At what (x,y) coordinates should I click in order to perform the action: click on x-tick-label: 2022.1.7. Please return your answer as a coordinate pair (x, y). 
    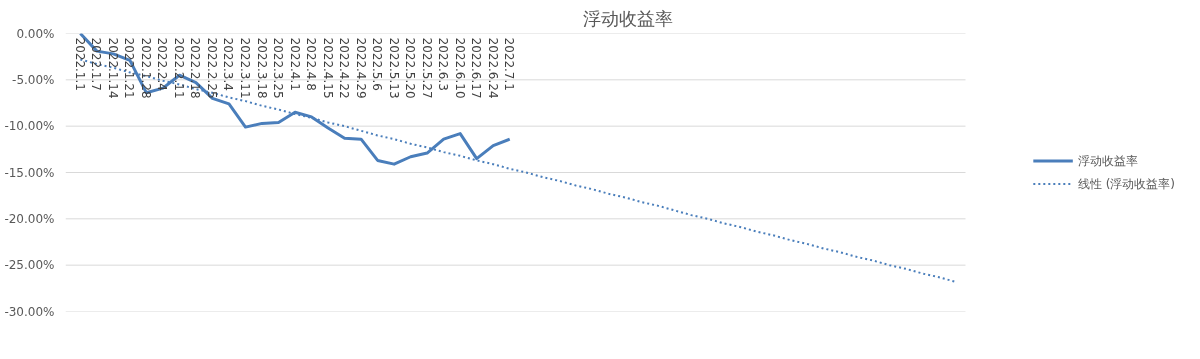
    Looking at the image, I should click on (96, 64).